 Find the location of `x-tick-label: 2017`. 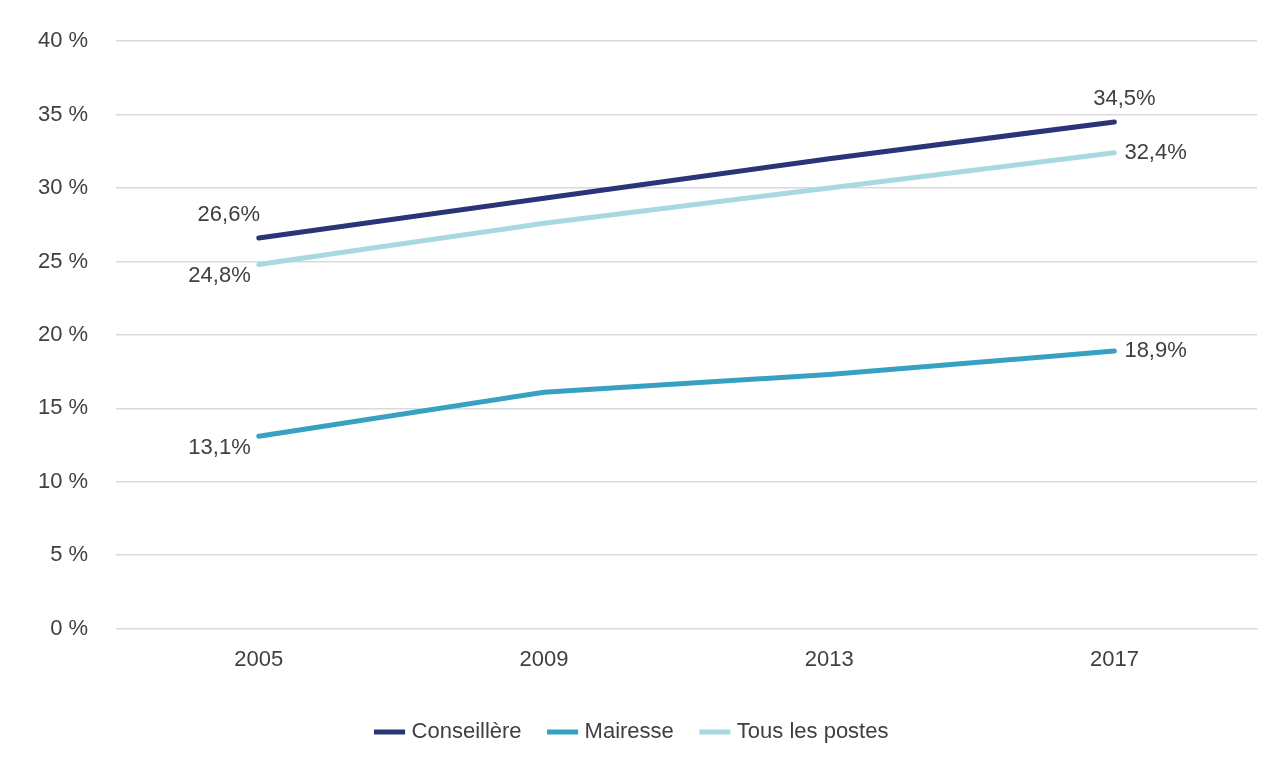

x-tick-label: 2017 is located at coordinates (1114, 658).